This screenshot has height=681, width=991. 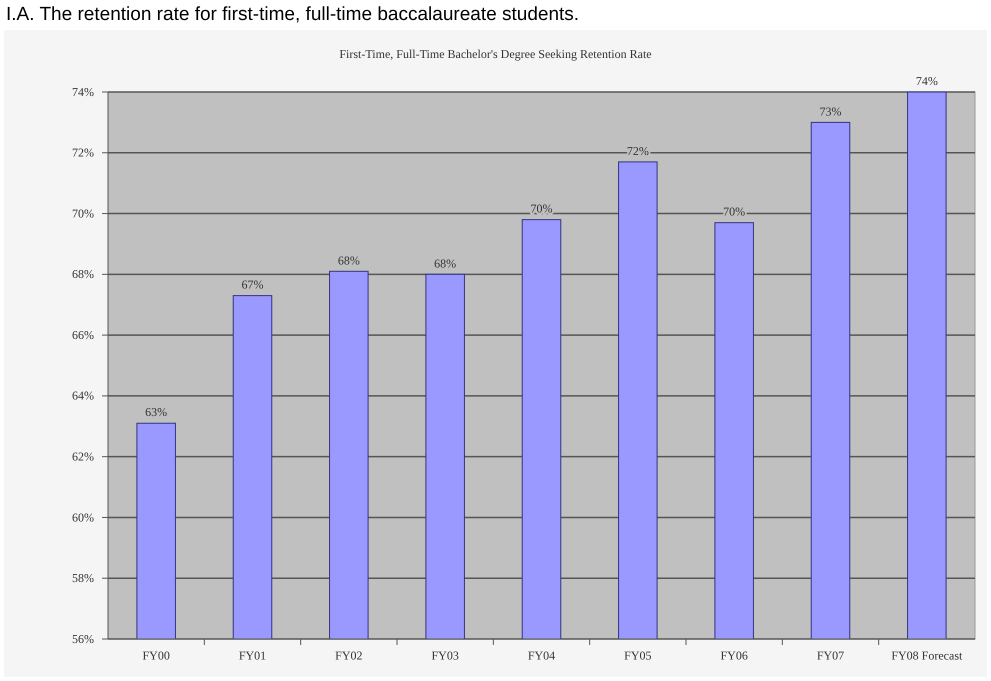 I want to click on y-tick-label: 60%, so click(x=83, y=517).